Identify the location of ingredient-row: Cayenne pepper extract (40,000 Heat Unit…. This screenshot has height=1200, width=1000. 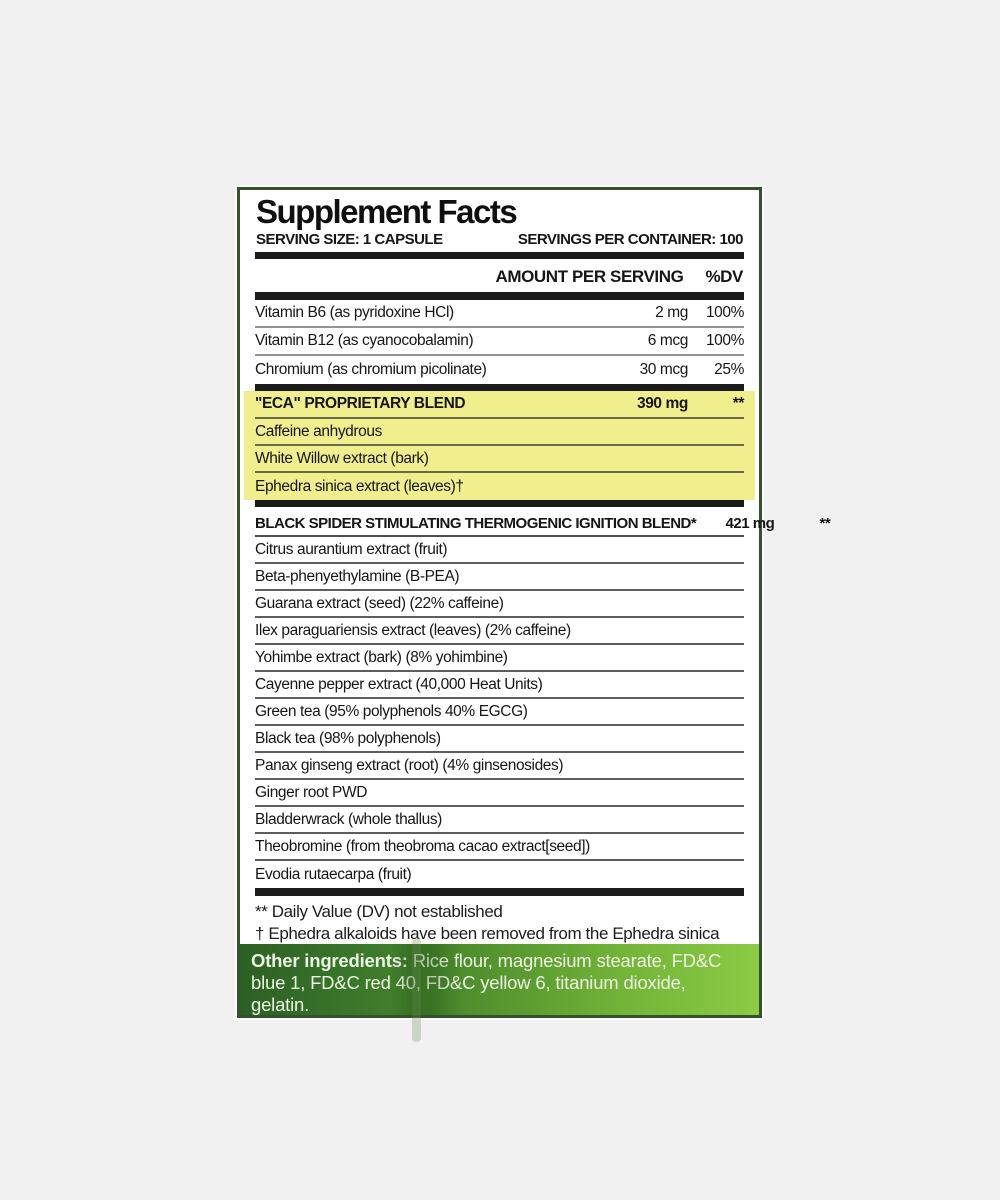
(499, 686).